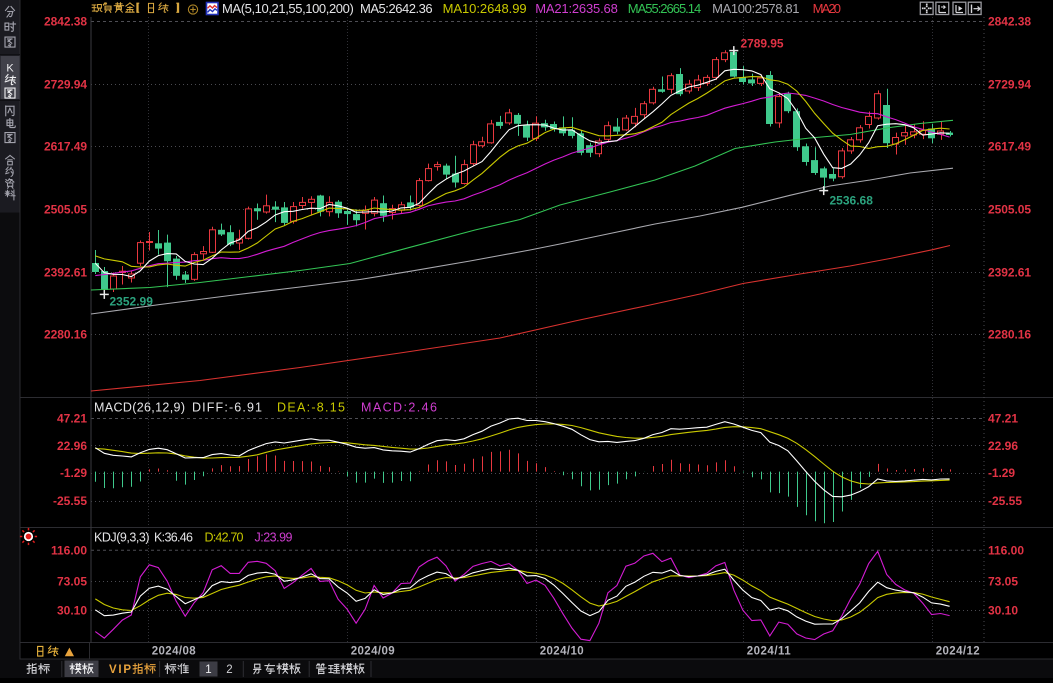 This screenshot has height=683, width=1053. Describe the element at coordinates (562, 652) in the screenshot. I see `svg-text: 2024/10` at that location.